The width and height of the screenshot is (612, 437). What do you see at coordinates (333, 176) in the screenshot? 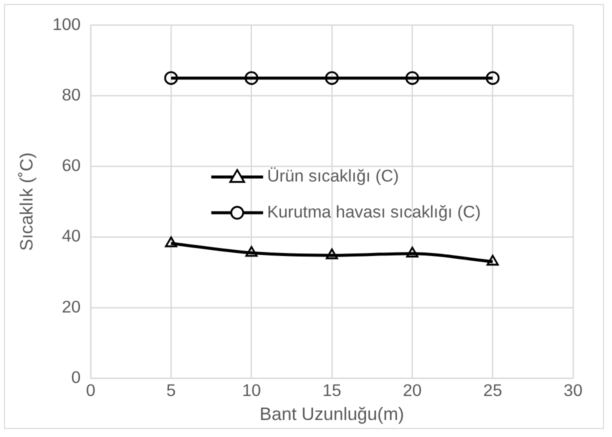
I see `legend-label: Ürün sıcaklığı (C)` at bounding box center [333, 176].